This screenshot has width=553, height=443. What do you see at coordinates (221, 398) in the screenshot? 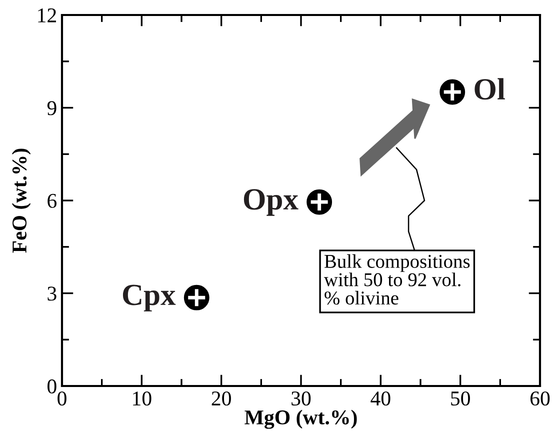
I see `x-tick-label: 20` at bounding box center [221, 398].